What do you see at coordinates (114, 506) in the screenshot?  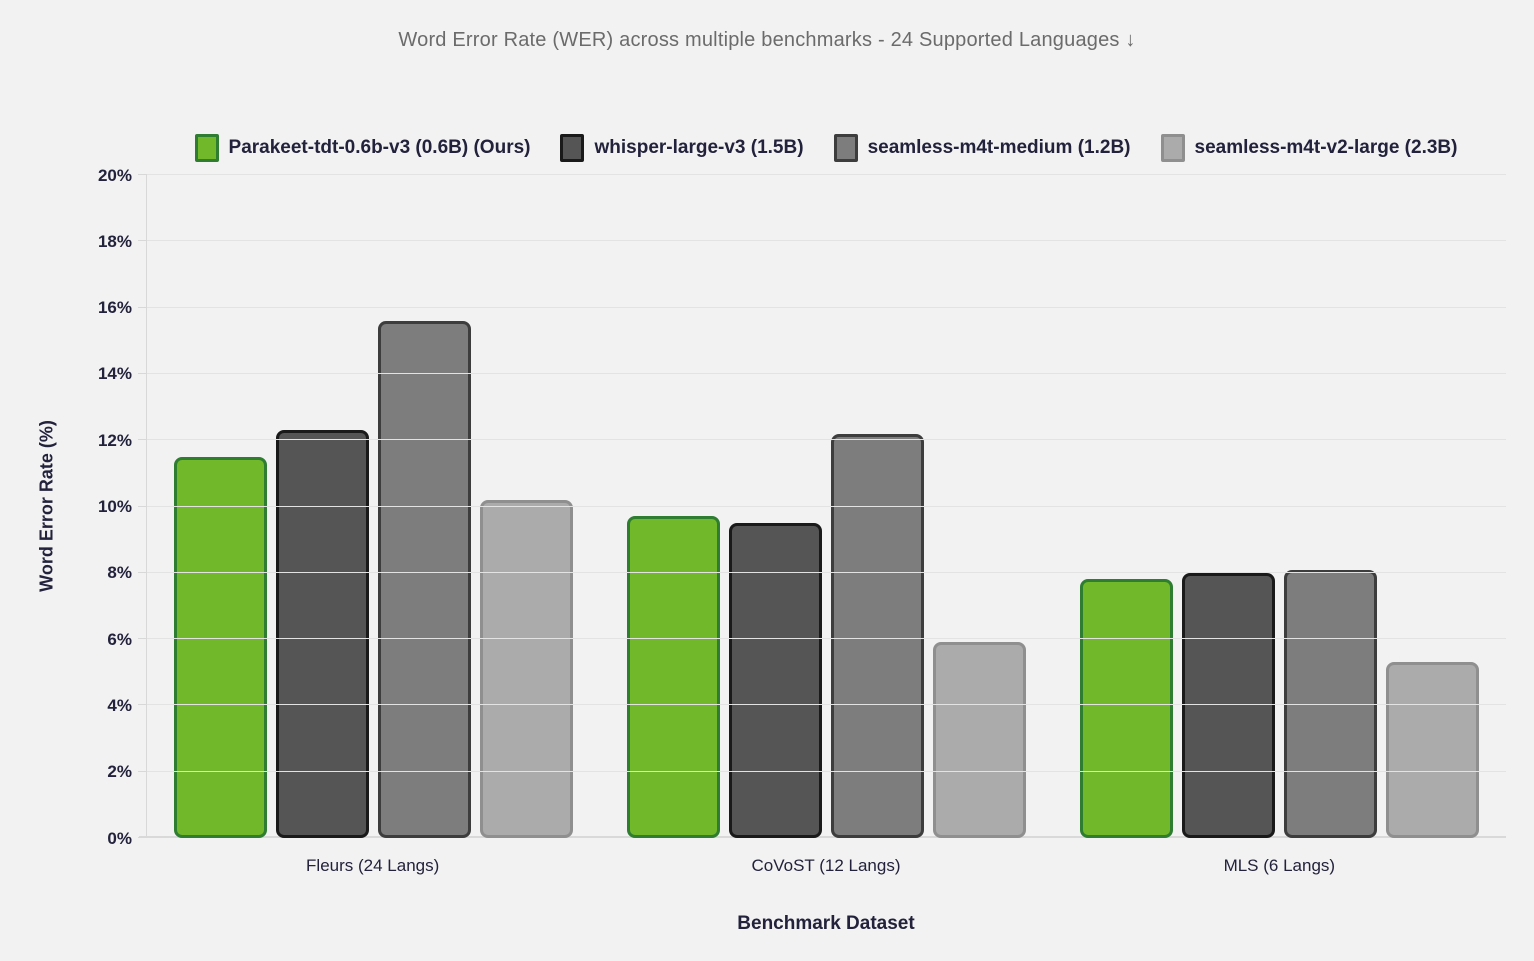 I see `y-tick-label-10: 10%` at bounding box center [114, 506].